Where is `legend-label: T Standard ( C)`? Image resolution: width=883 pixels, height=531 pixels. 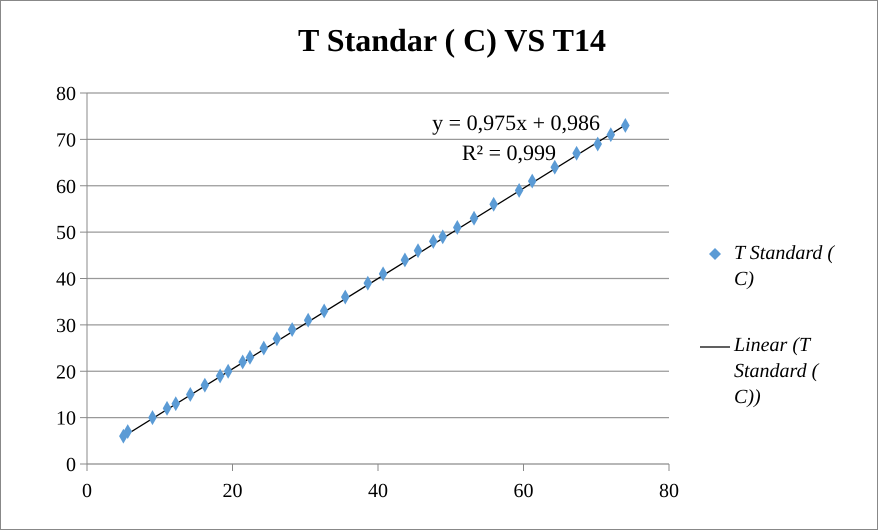
legend-label: T Standard ( C) is located at coordinates (785, 266).